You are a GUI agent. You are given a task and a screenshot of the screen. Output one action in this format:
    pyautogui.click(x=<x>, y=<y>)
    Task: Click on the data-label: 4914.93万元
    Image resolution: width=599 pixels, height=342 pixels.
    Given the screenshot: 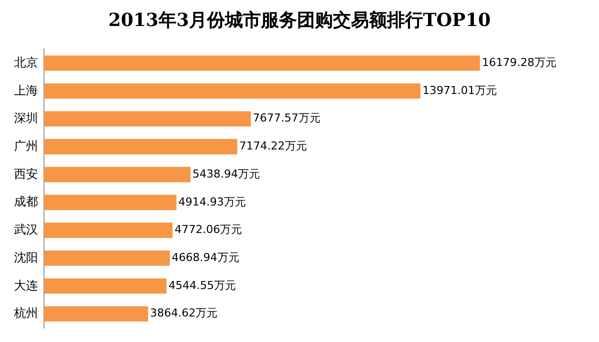 What is the action you would take?
    pyautogui.click(x=212, y=201)
    